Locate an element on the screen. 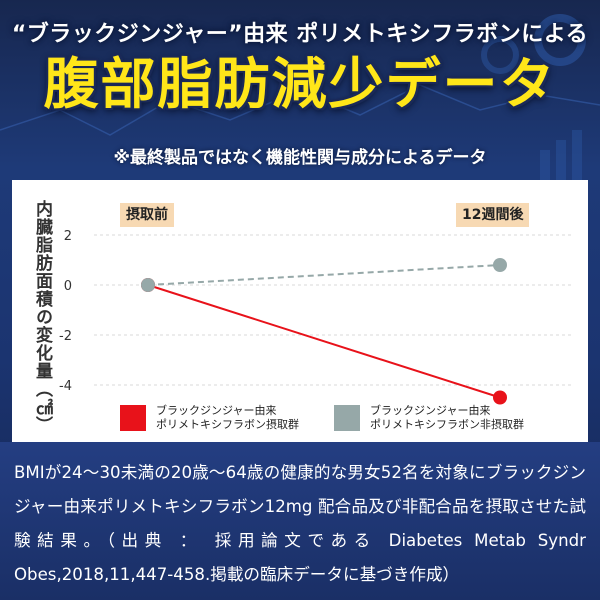  x-label-after: 12週間後 is located at coordinates (493, 215).